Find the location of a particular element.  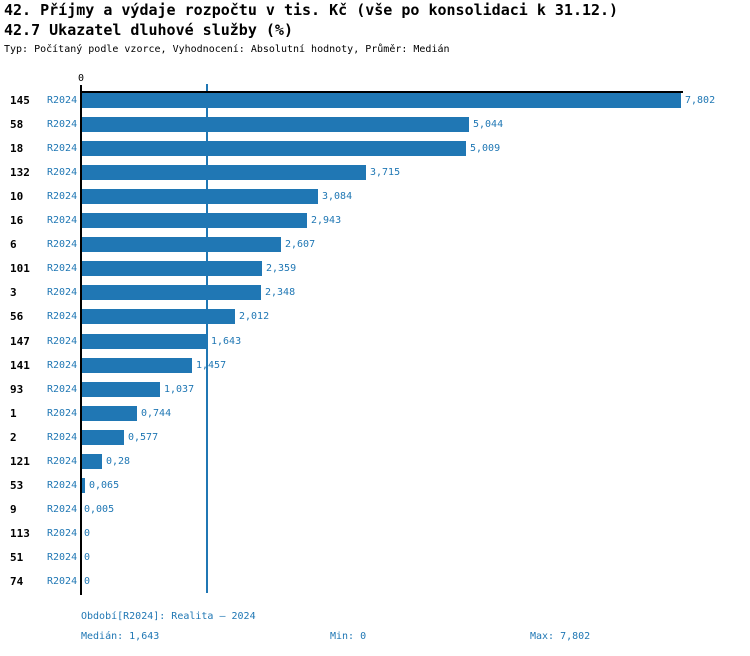

category-label: 147 is located at coordinates (20, 341).